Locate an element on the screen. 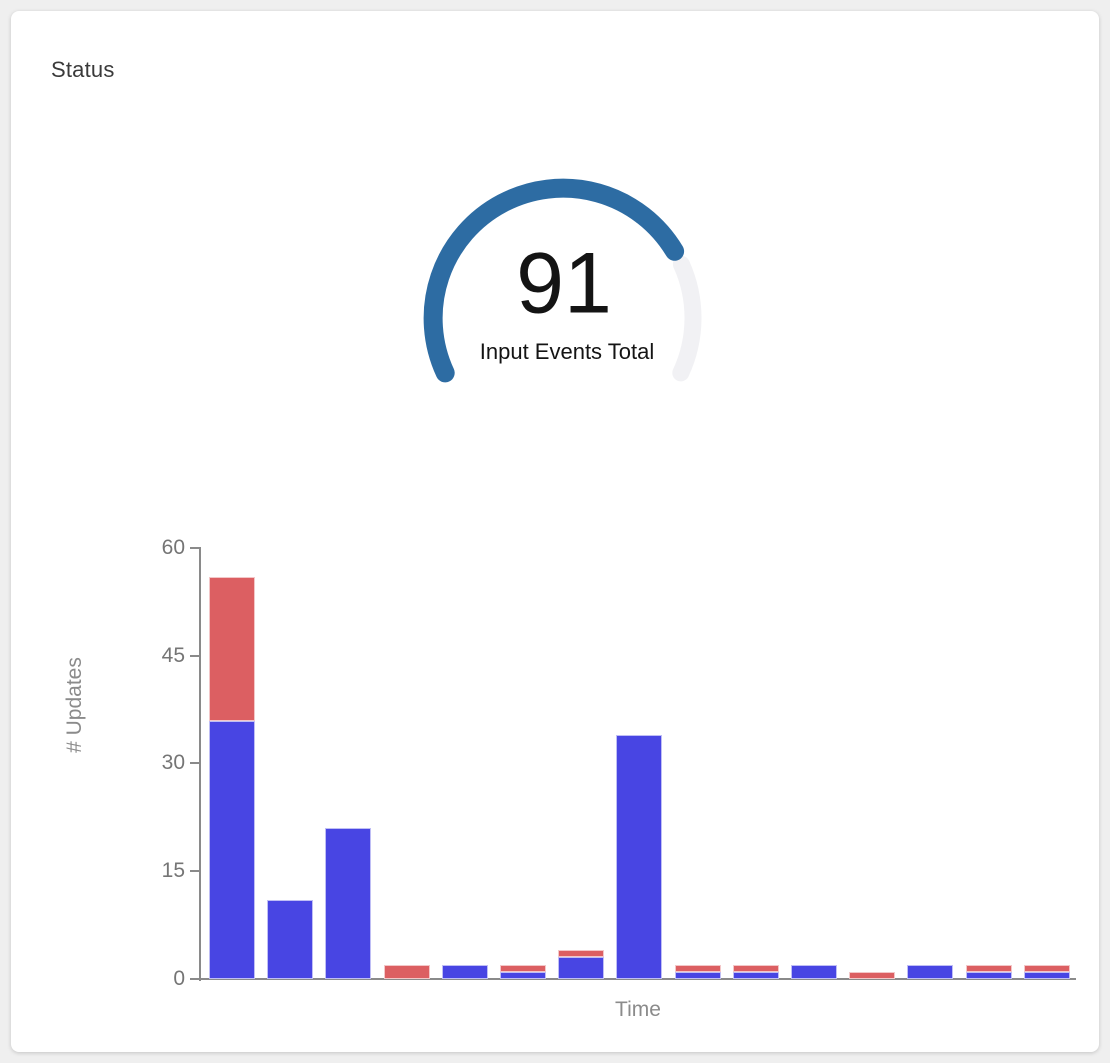  bar-4-red-segment is located at coordinates (406, 971).